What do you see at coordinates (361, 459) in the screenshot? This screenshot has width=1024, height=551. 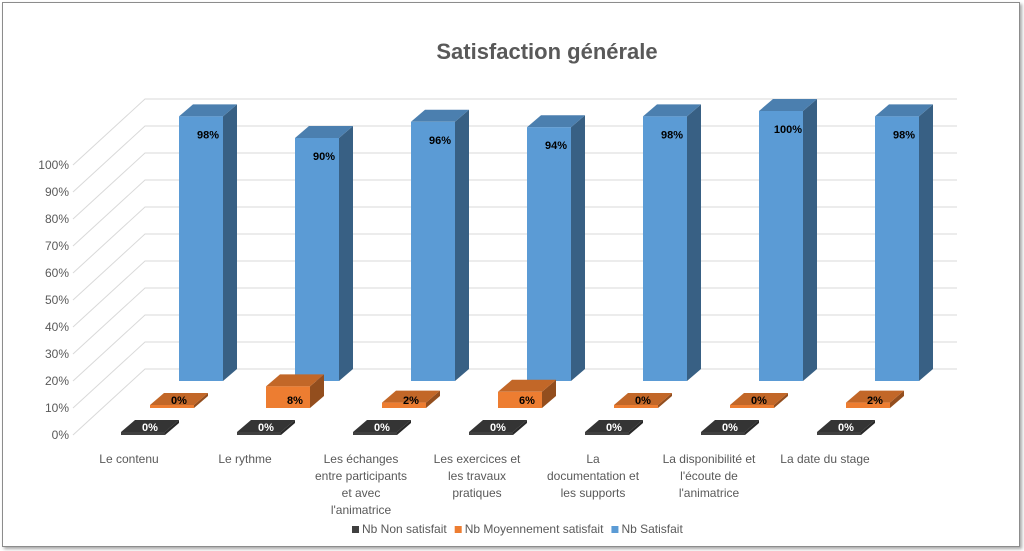 I see `category-label: Les échanges` at bounding box center [361, 459].